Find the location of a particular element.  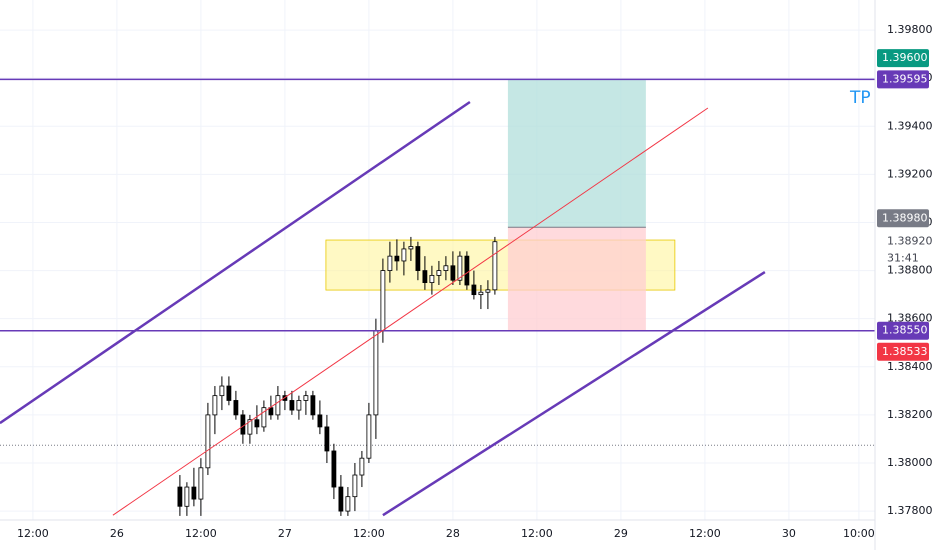

price-badge-label: 1.38980 is located at coordinates (905, 217).